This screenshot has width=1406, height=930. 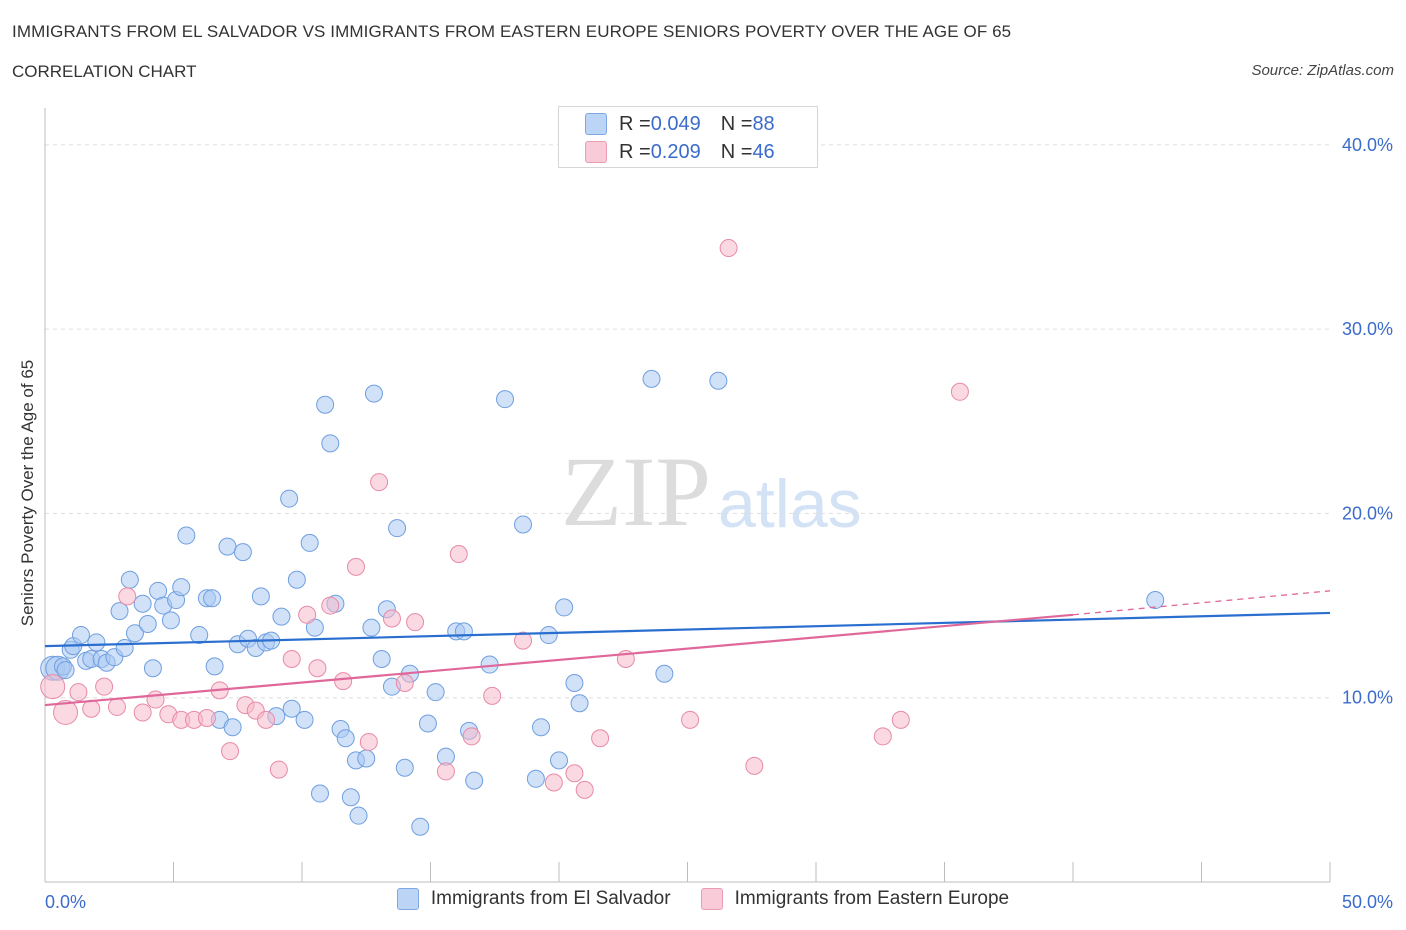 What do you see at coordinates (104, 71) in the screenshot?
I see `chart-subtitle: CORRELATION CHART` at bounding box center [104, 71].